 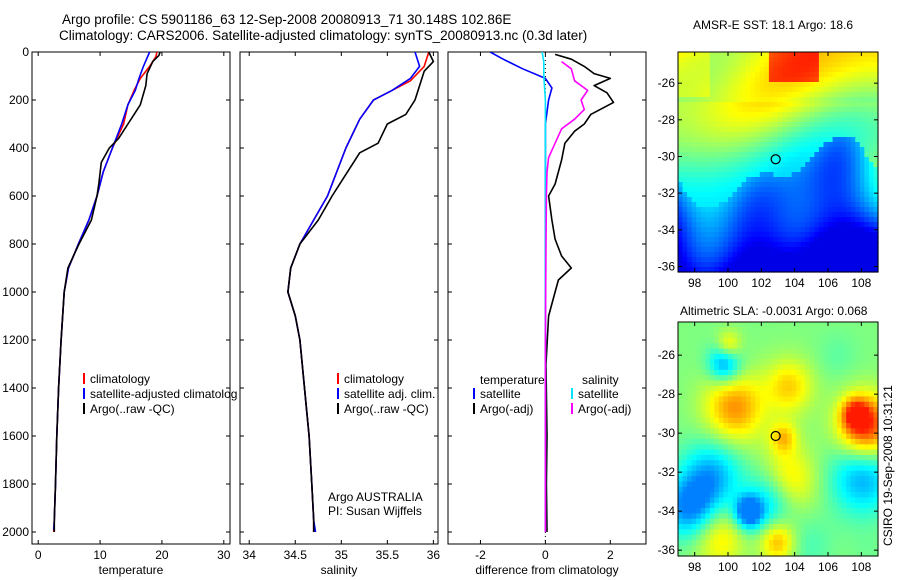 What do you see at coordinates (375, 497) in the screenshot?
I see `annotation-text: Argo AUSTRALIA` at bounding box center [375, 497].